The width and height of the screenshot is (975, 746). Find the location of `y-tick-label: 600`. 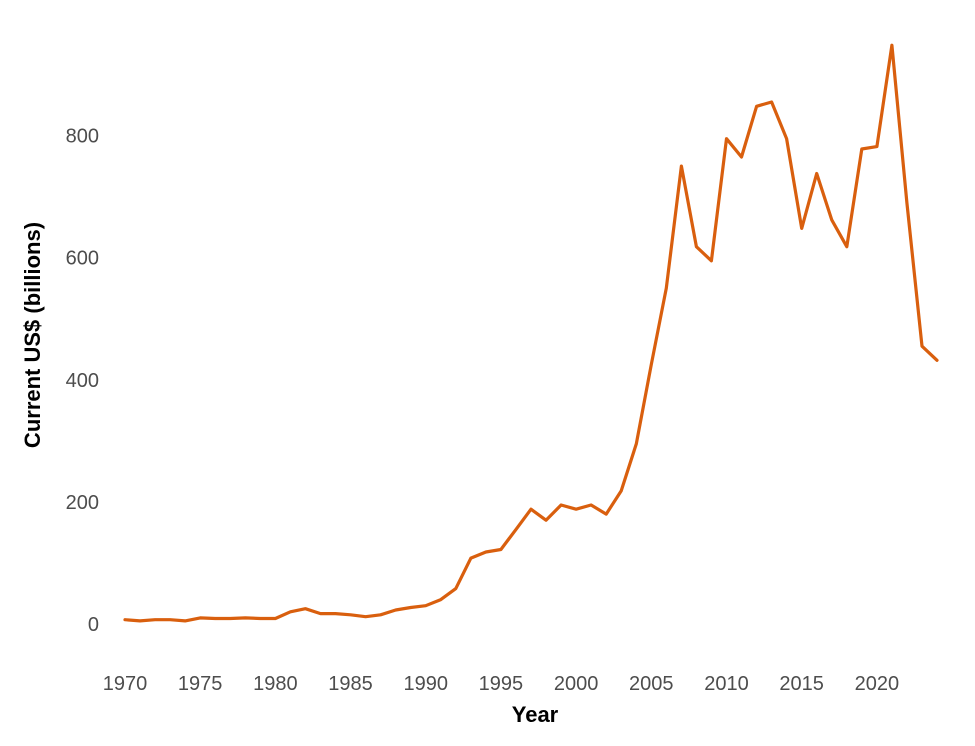

y-tick-label: 600 is located at coordinates (82, 259).